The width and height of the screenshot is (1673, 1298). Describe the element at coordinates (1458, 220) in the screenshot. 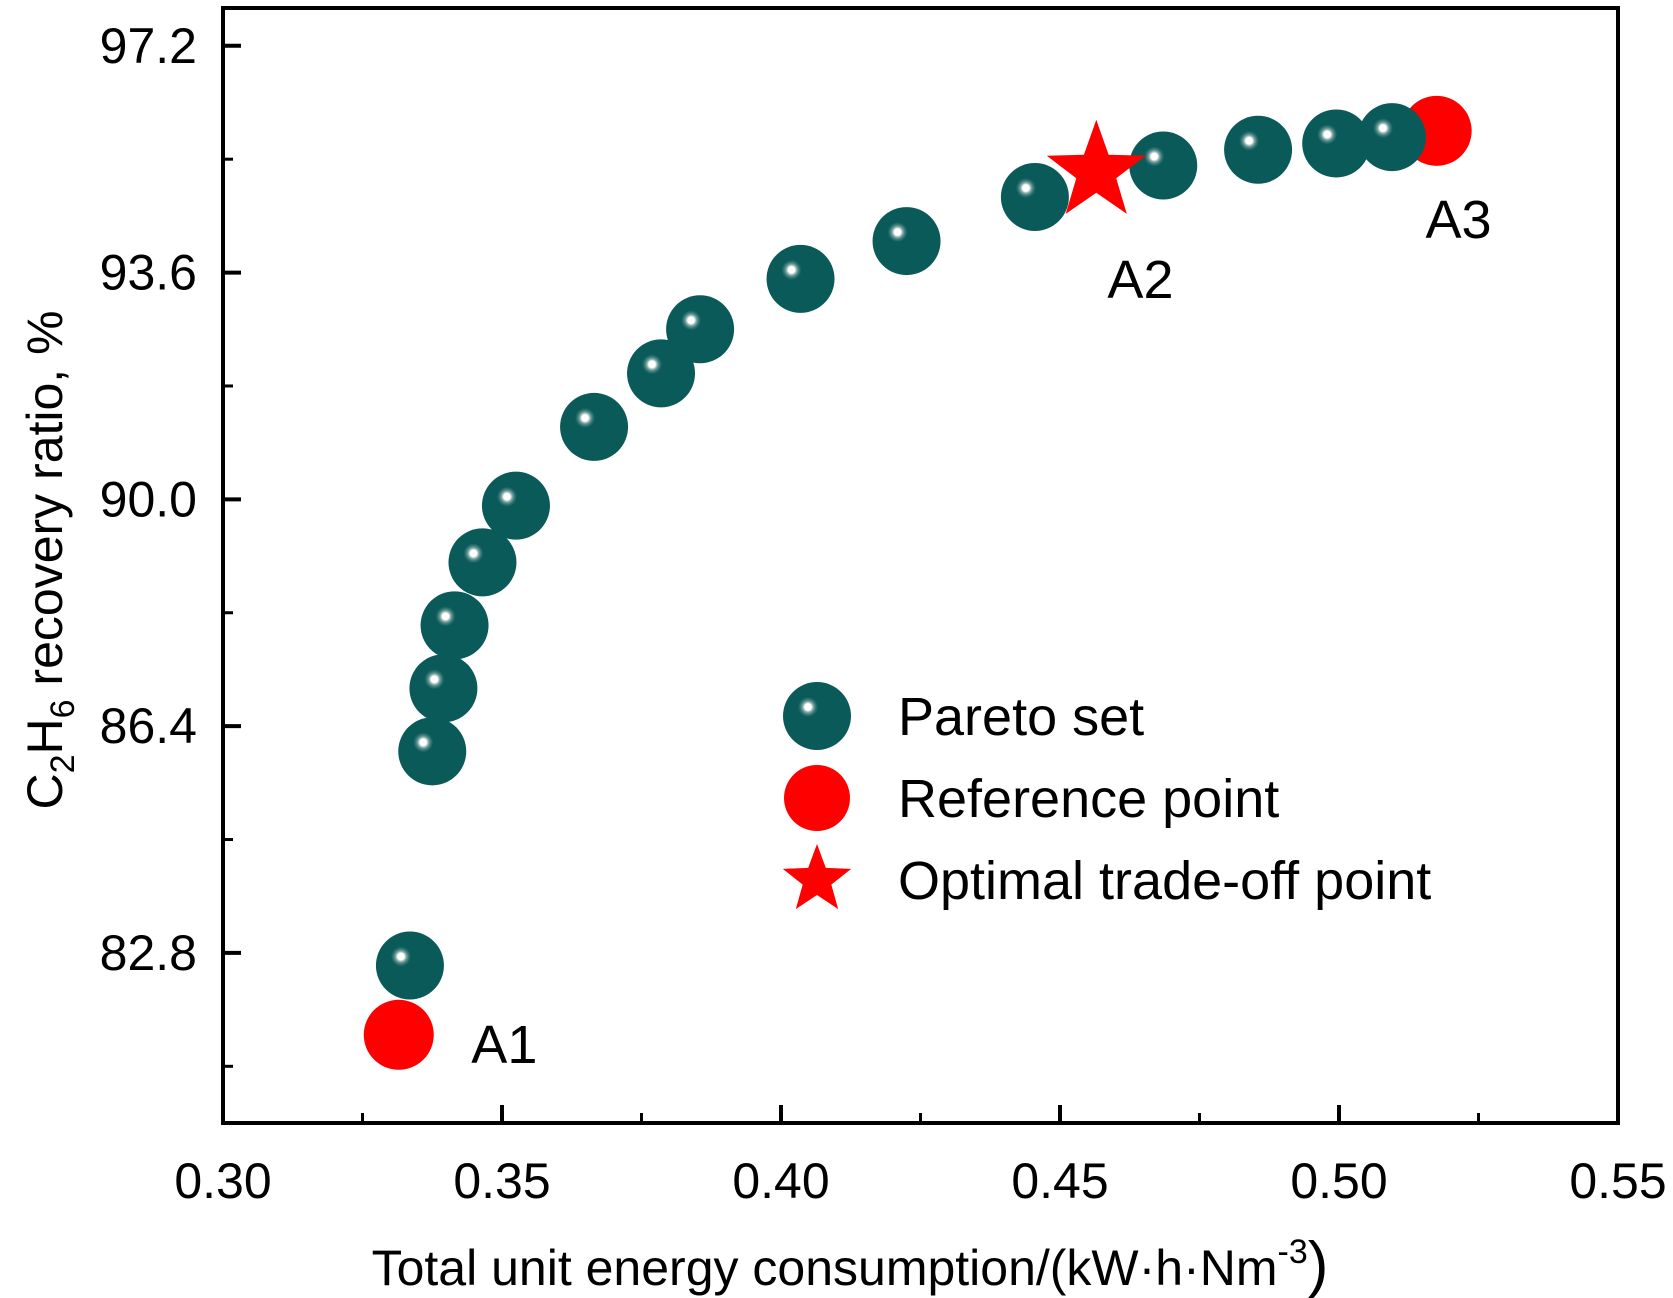

I see `annotation-a3: A3` at that location.